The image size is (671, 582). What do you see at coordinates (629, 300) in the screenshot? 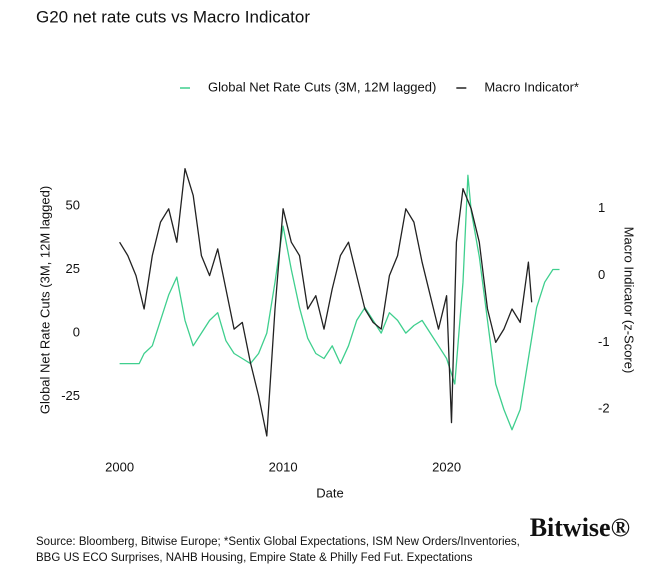
I see `y2-axis-label: Macro Indicator (z-Score)` at bounding box center [629, 300].